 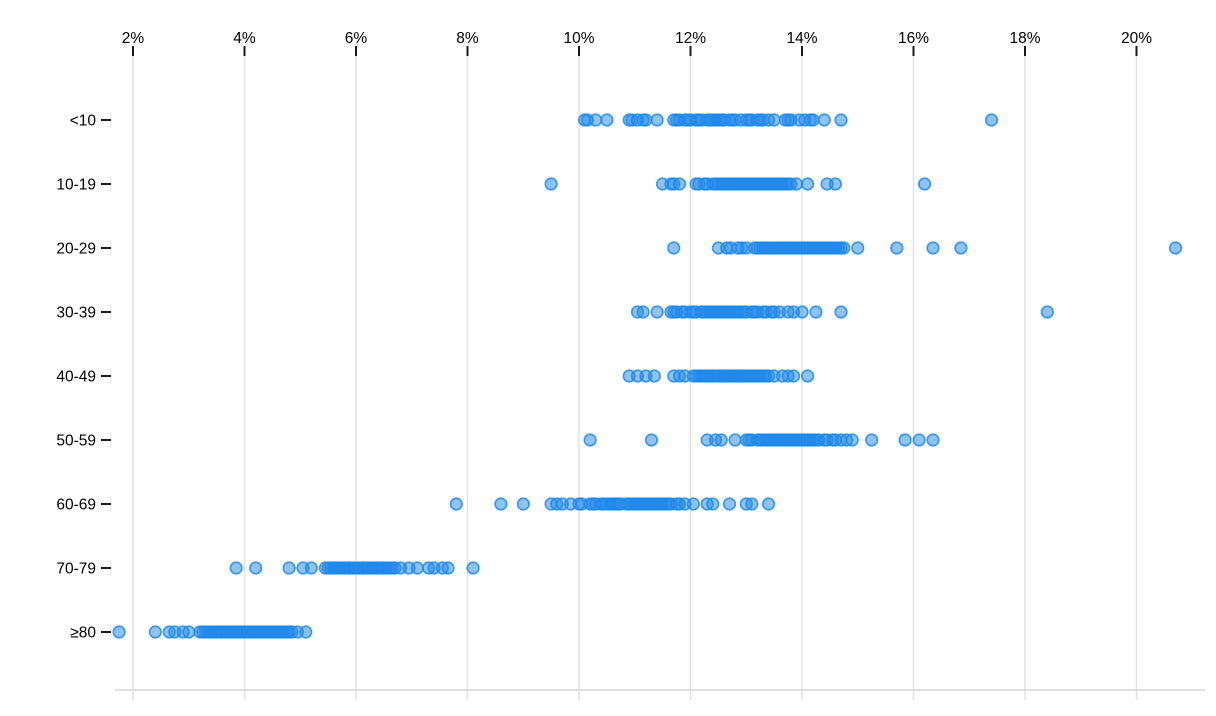 What do you see at coordinates (83, 633) in the screenshot?
I see `y-category-label: ≥80` at bounding box center [83, 633].